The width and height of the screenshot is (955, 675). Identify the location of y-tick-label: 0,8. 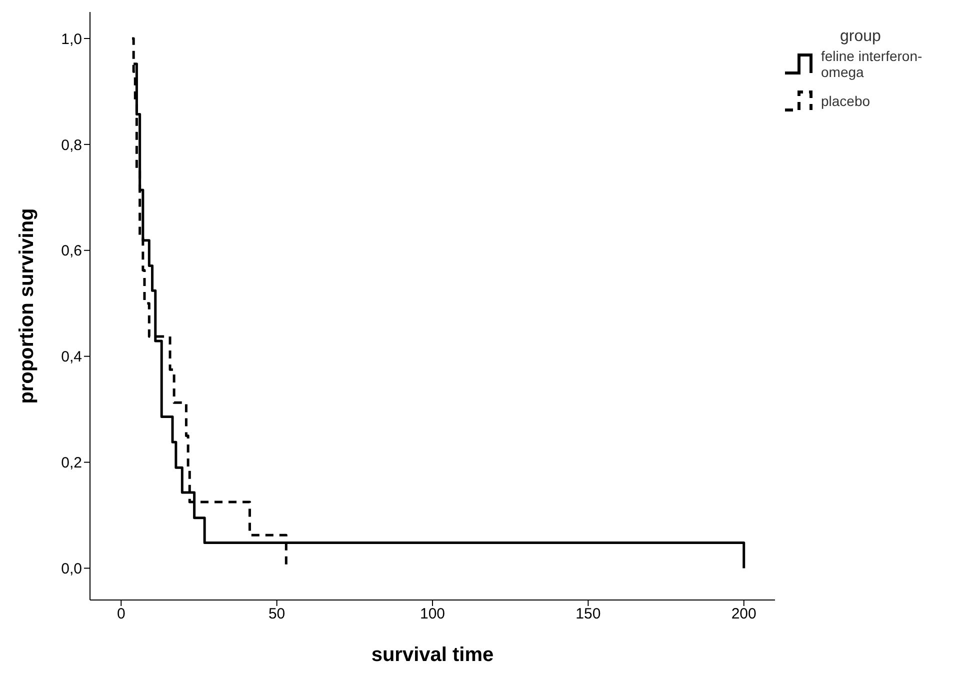
(71, 145).